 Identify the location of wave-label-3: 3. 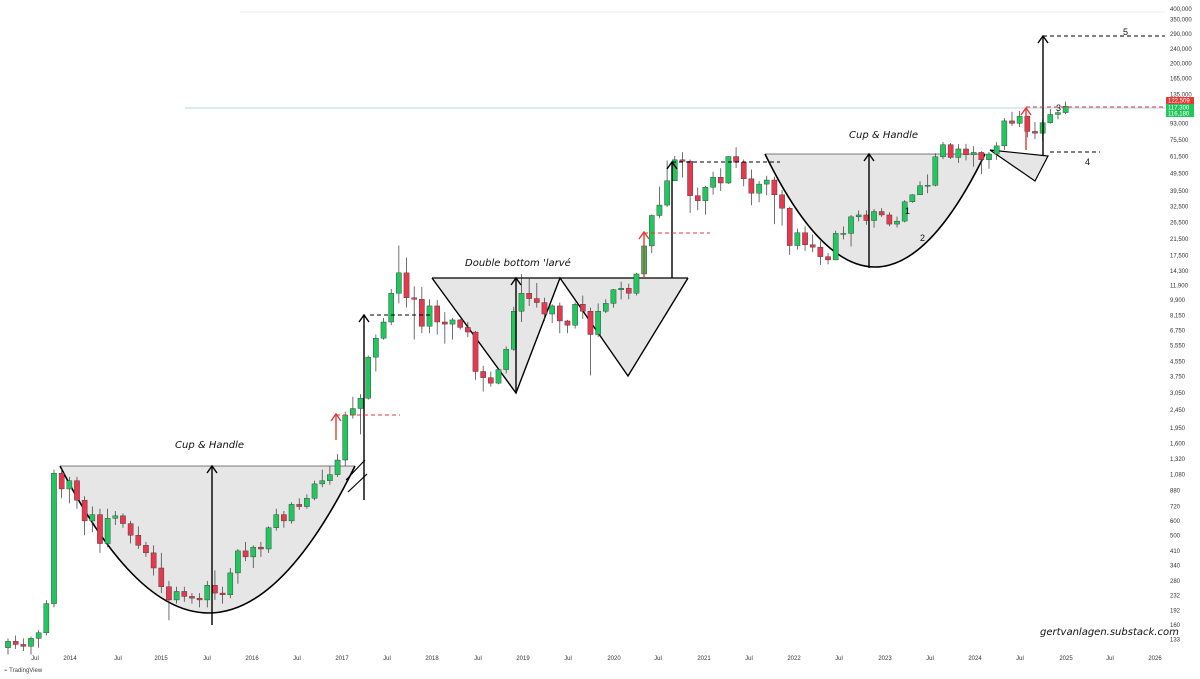
(1058, 108).